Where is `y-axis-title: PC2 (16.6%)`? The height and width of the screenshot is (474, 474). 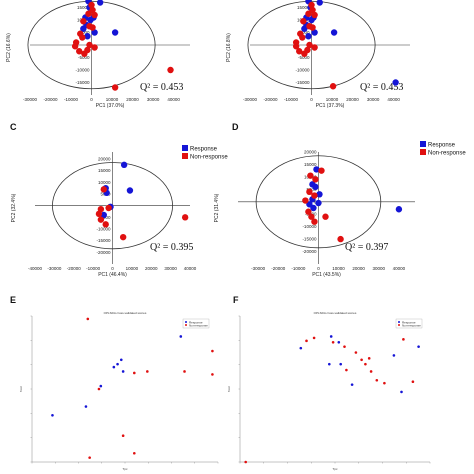
y-axis-title: PC2 (16.6%) is located at coordinates (9, 47).